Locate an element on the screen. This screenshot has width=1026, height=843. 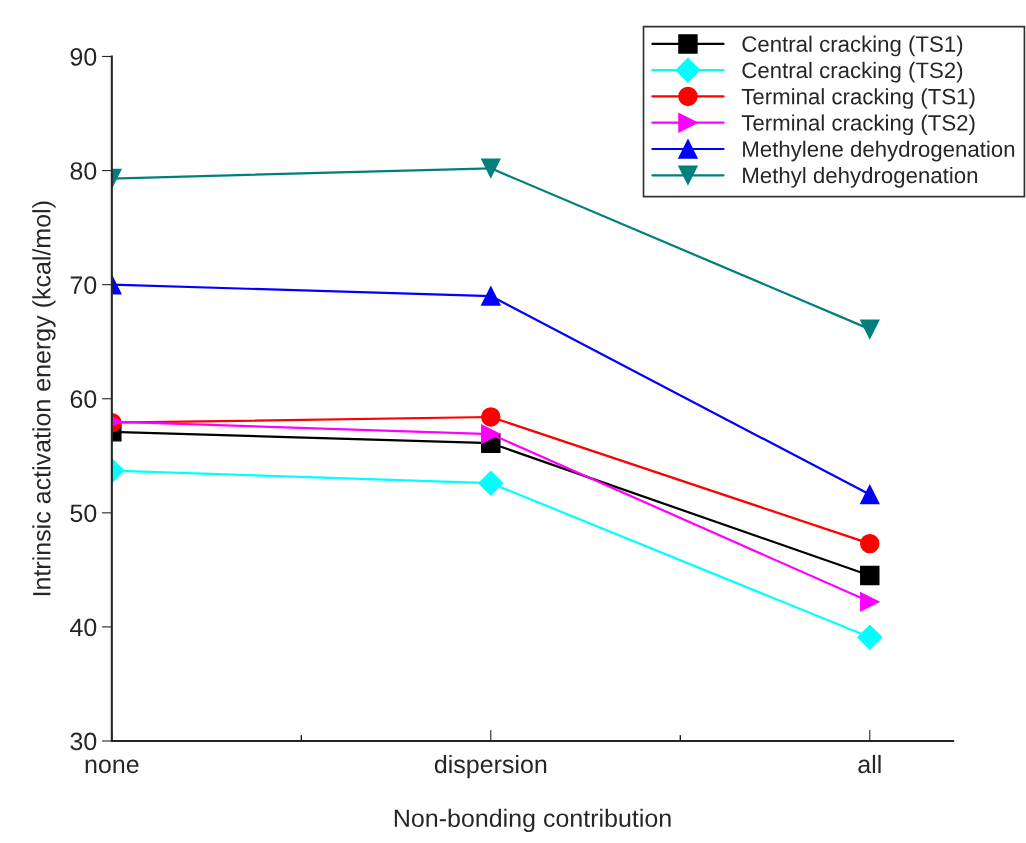
y-tick-label: 40 is located at coordinates (83, 627).